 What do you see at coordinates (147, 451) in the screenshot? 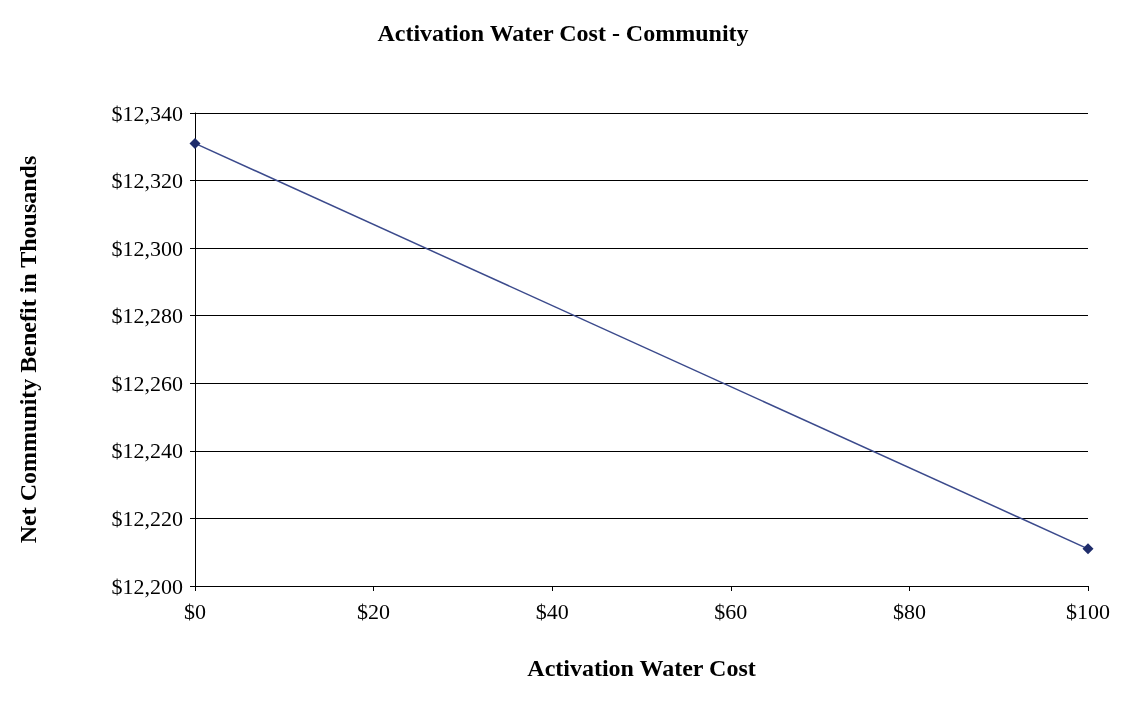
I see `y-tick-label: $12,240` at bounding box center [147, 451].